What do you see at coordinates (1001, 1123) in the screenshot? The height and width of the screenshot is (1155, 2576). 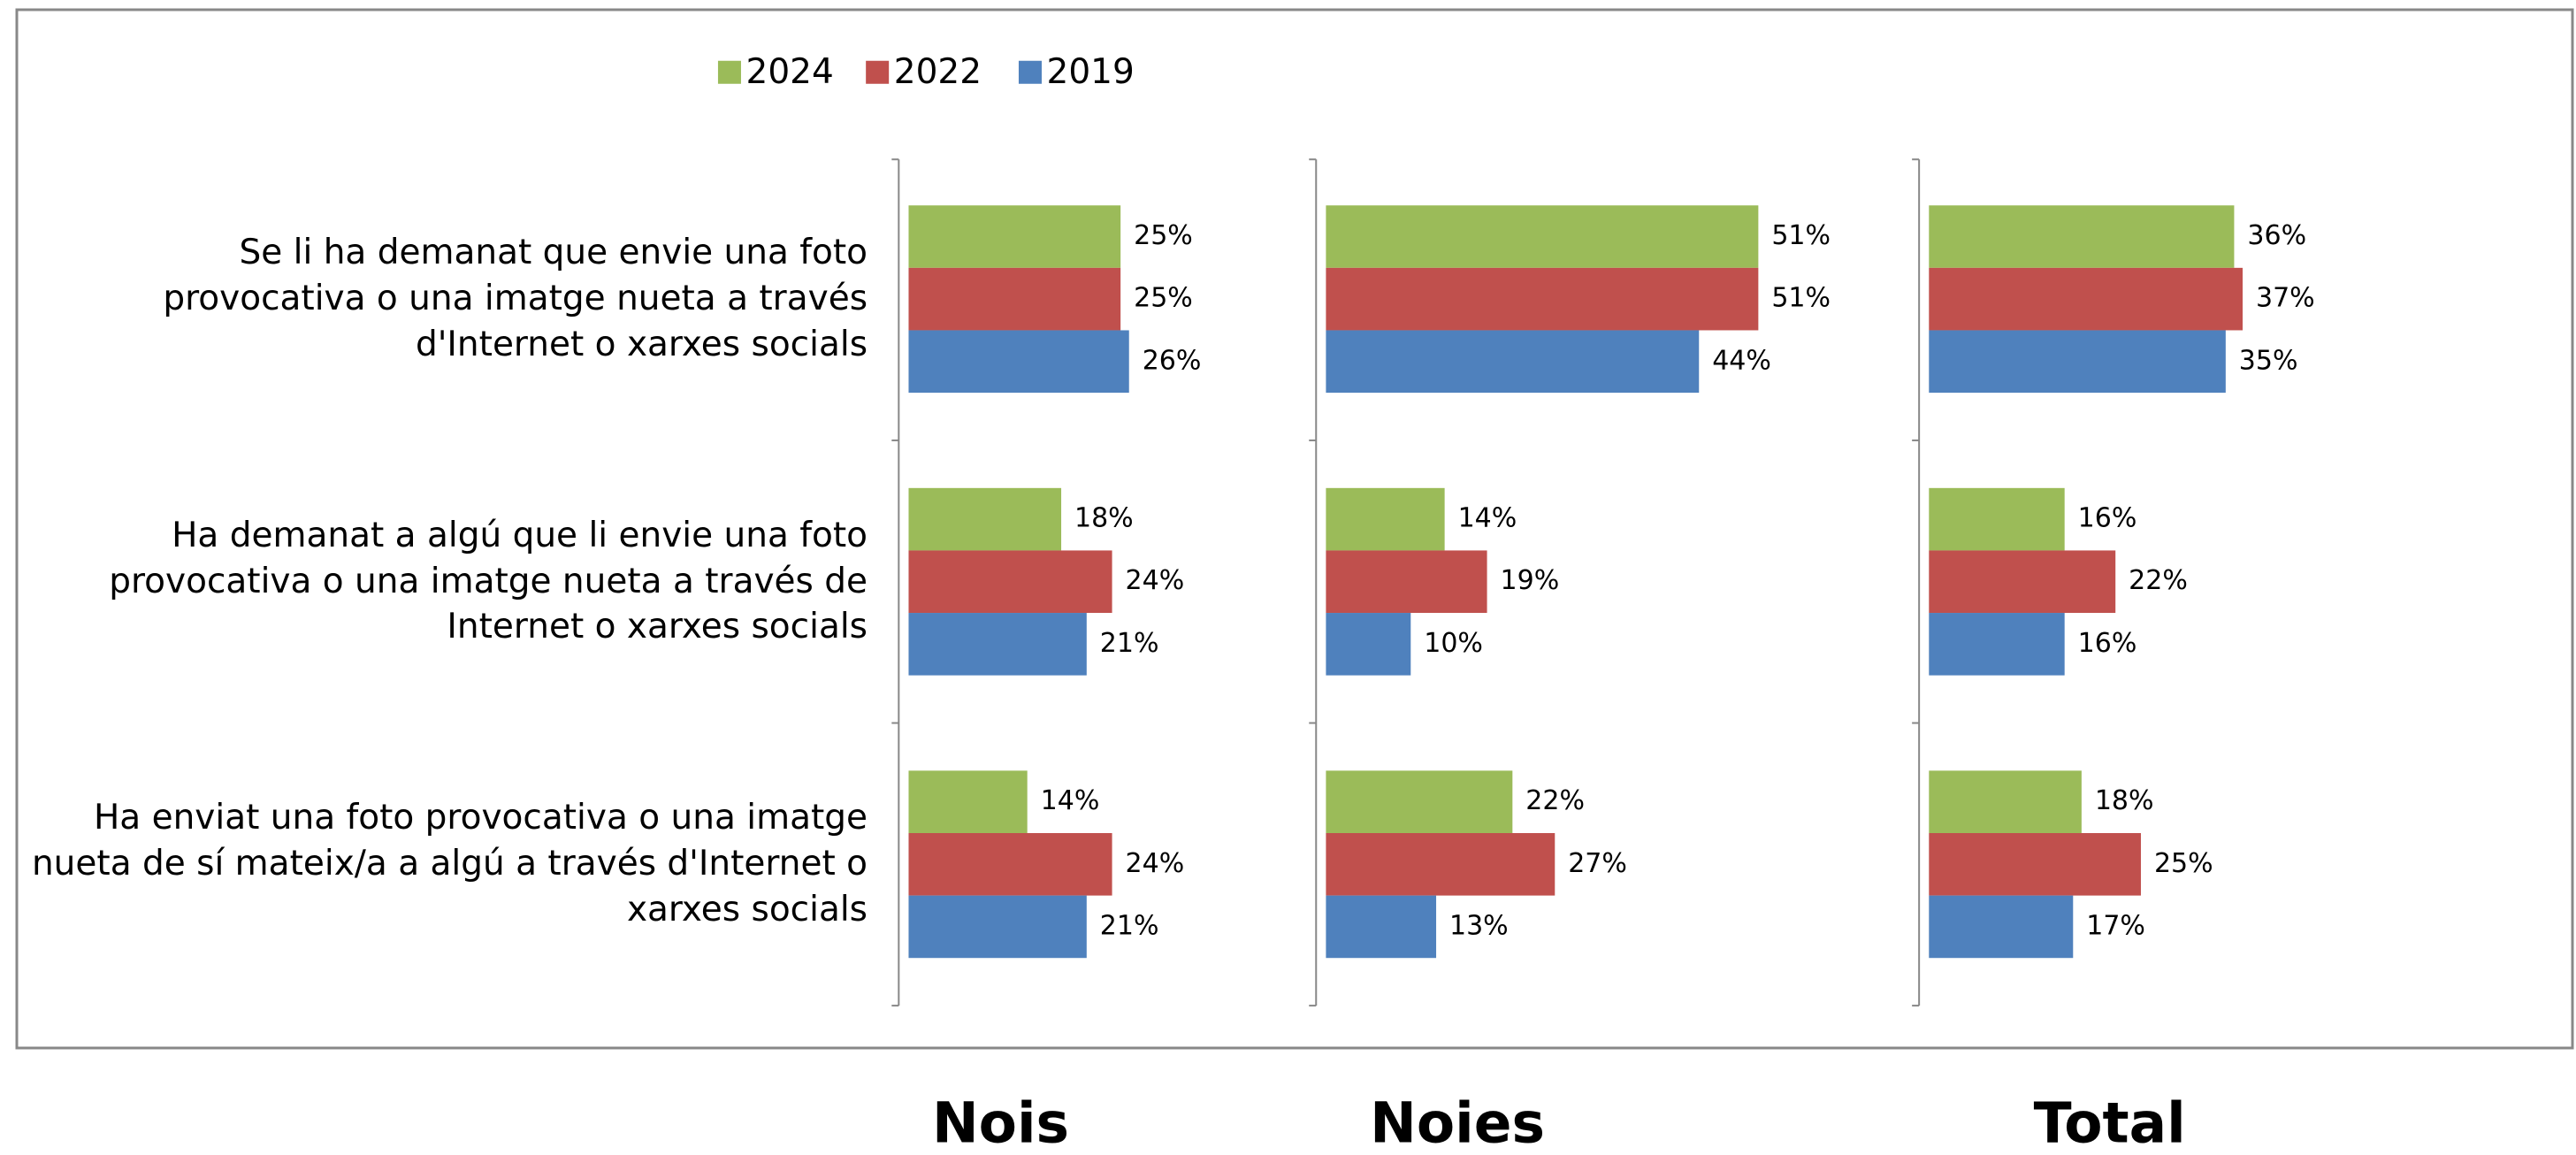 I see `panel-title: Nois` at bounding box center [1001, 1123].